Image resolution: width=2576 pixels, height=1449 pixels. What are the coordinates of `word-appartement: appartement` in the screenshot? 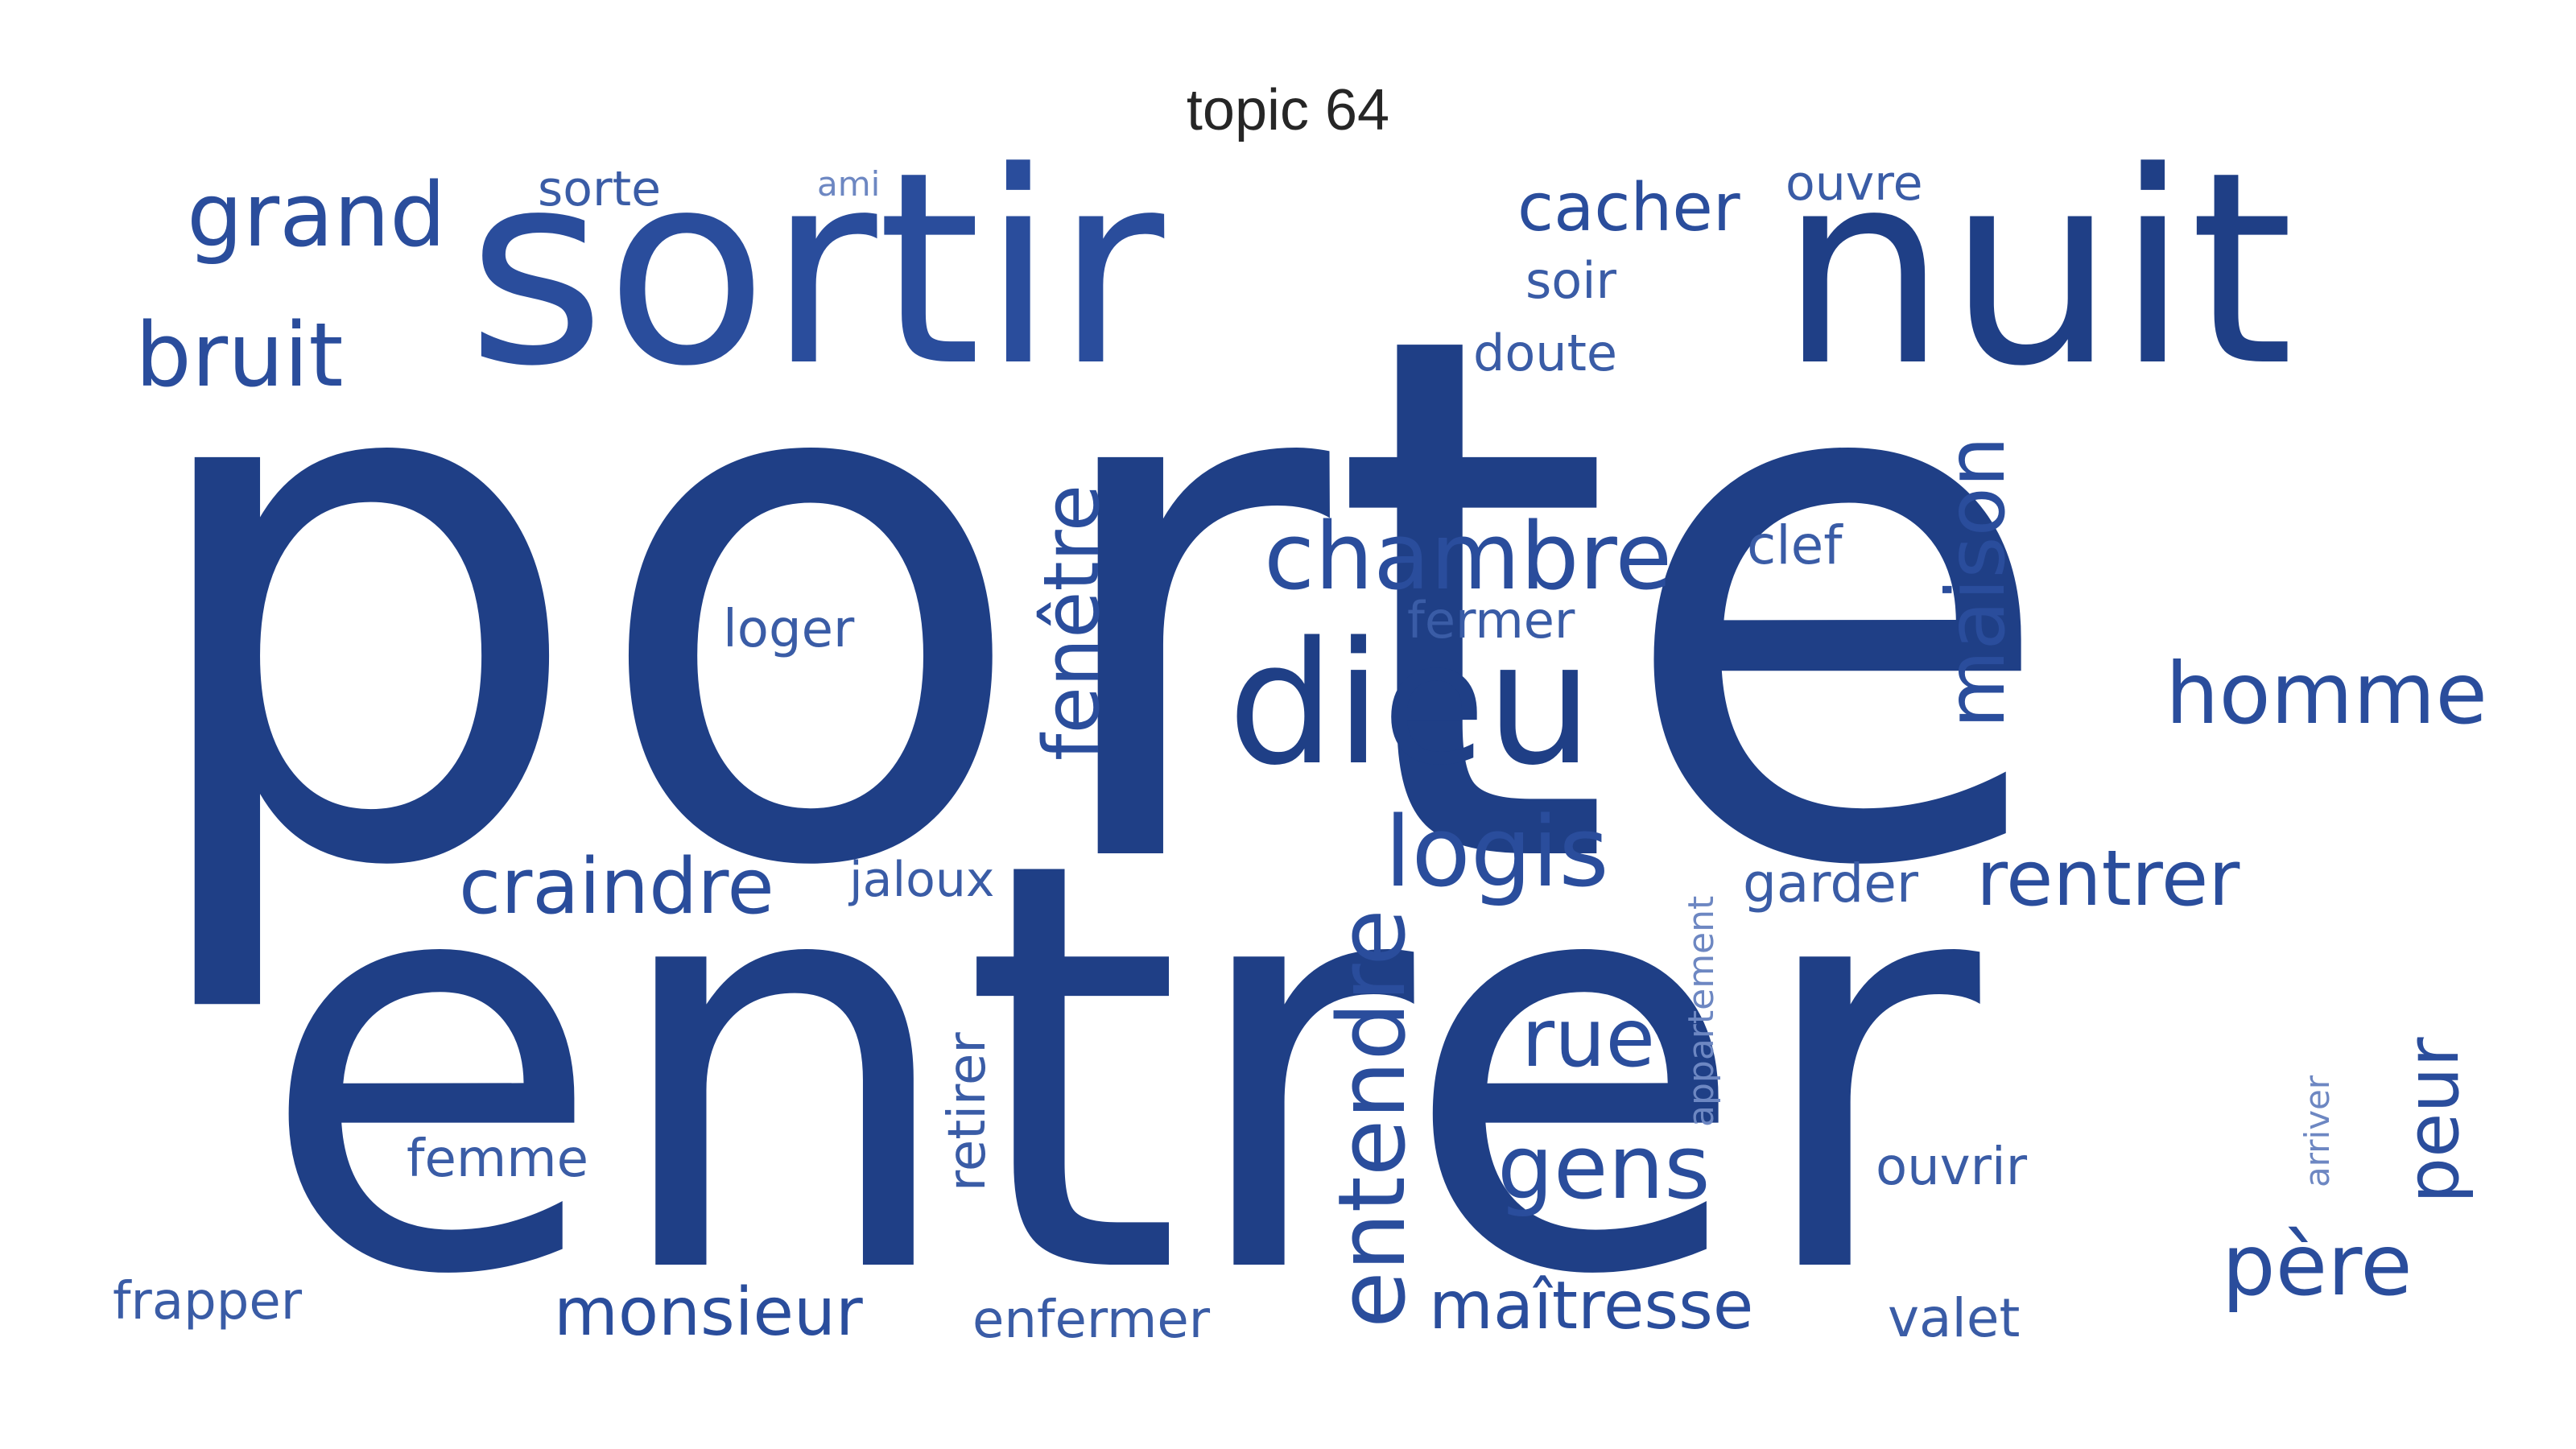 It's located at (1701, 1011).